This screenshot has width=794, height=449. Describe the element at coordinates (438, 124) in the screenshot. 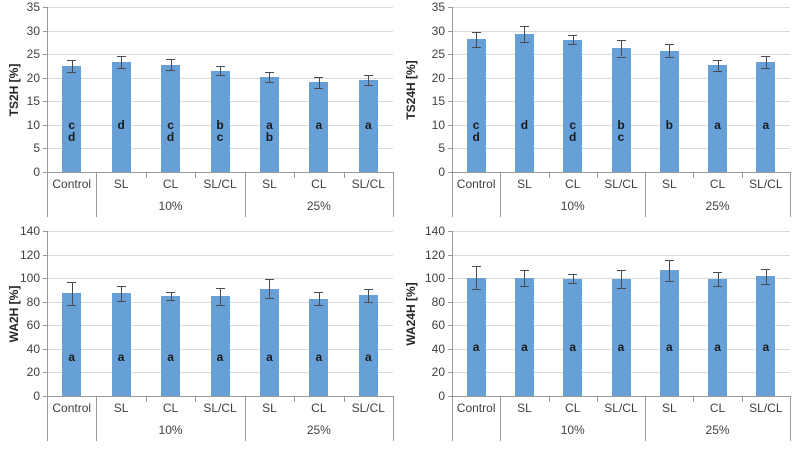

I see `y-tick-label: 10` at that location.